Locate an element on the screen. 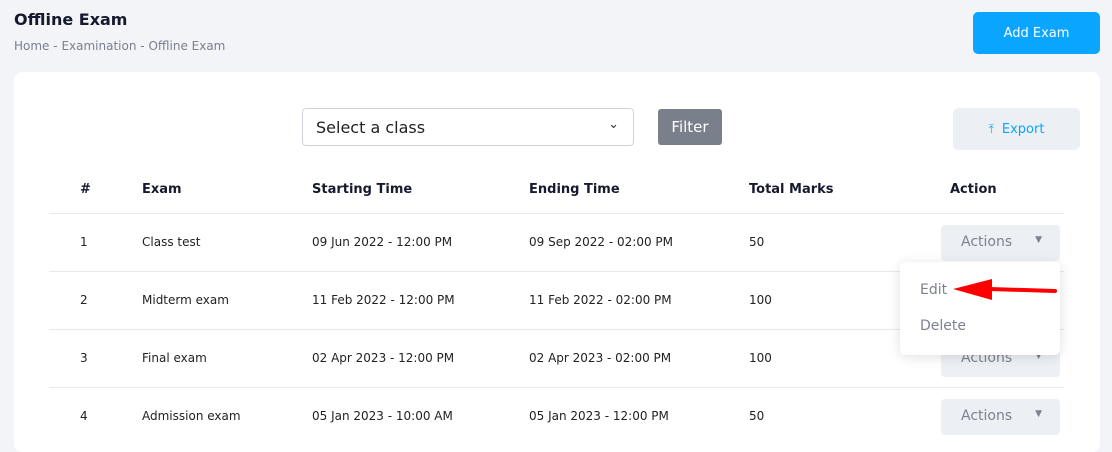 The image size is (1112, 452). class-select-value: Select a class is located at coordinates (371, 127).